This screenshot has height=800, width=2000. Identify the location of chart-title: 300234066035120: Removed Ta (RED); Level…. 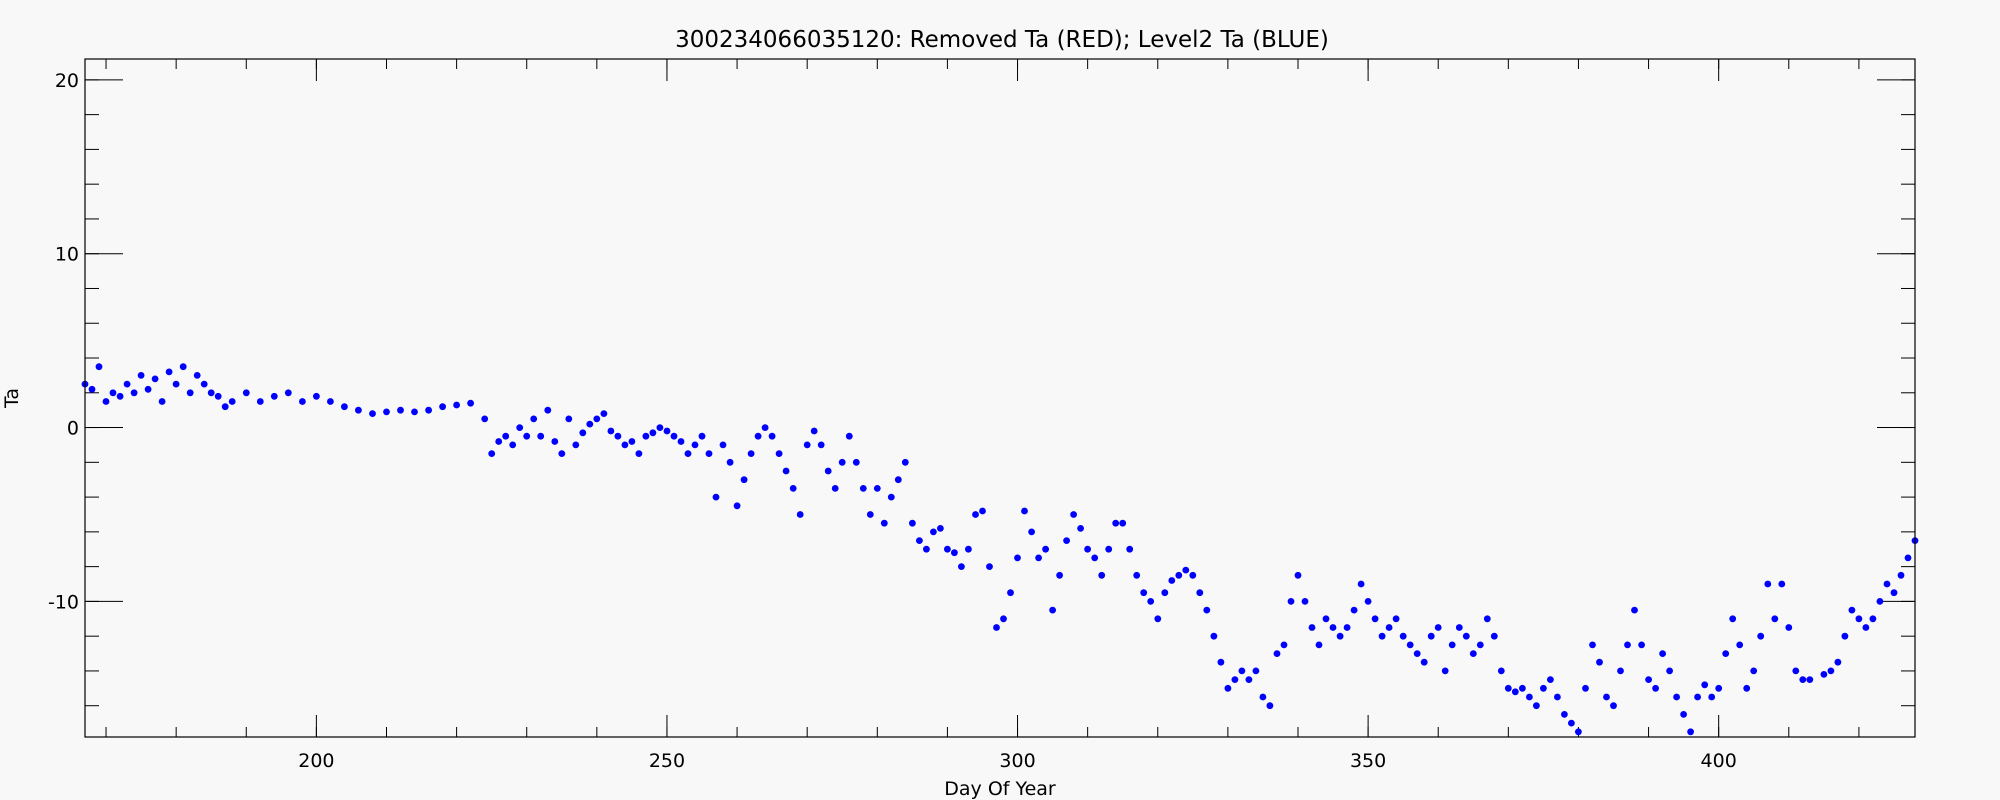
(1002, 40).